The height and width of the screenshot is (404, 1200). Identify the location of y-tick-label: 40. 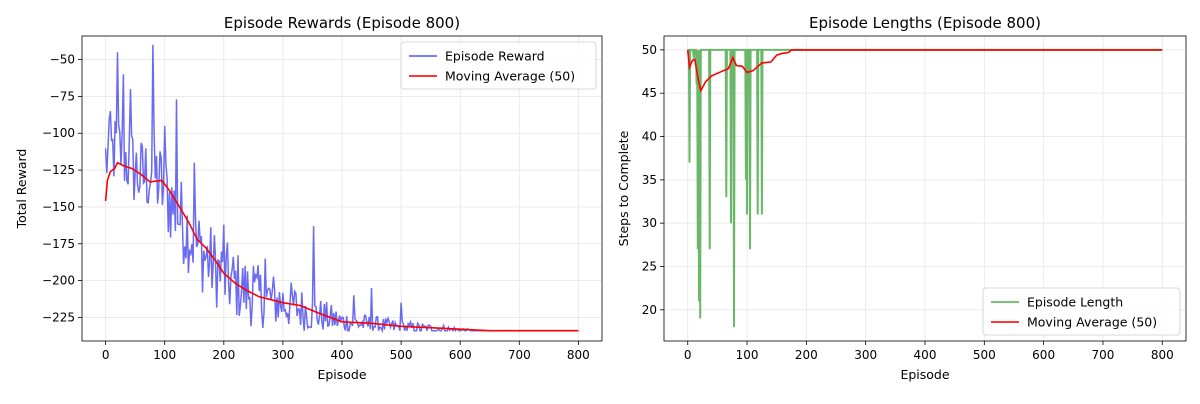
(649, 137).